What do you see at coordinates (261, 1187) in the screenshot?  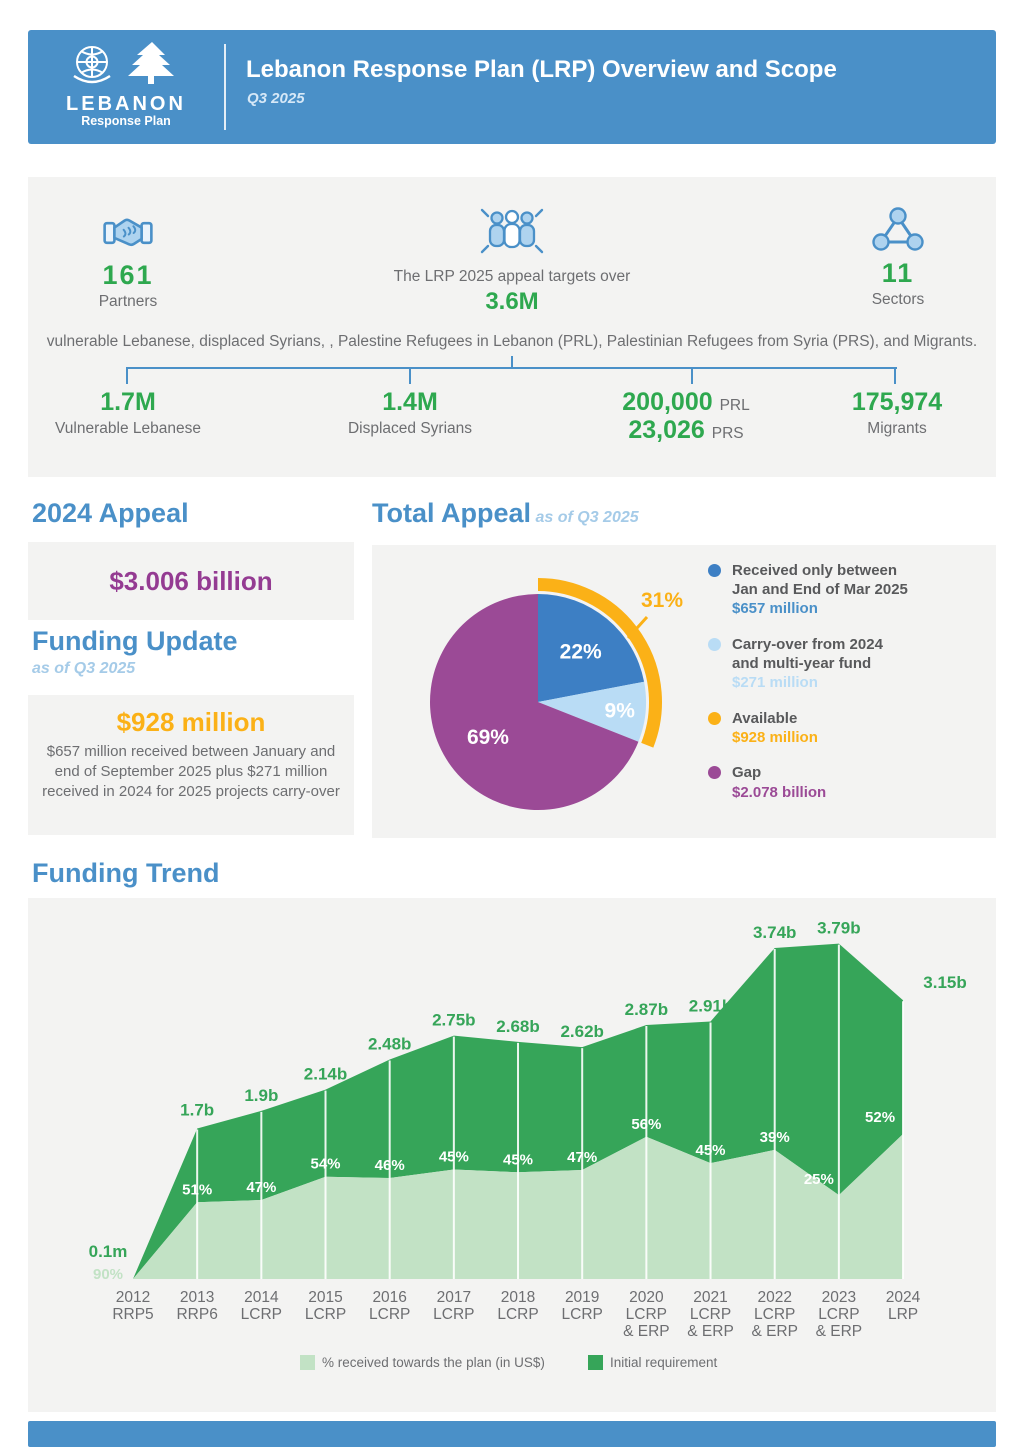 I see `received-pct-label: 47%` at bounding box center [261, 1187].